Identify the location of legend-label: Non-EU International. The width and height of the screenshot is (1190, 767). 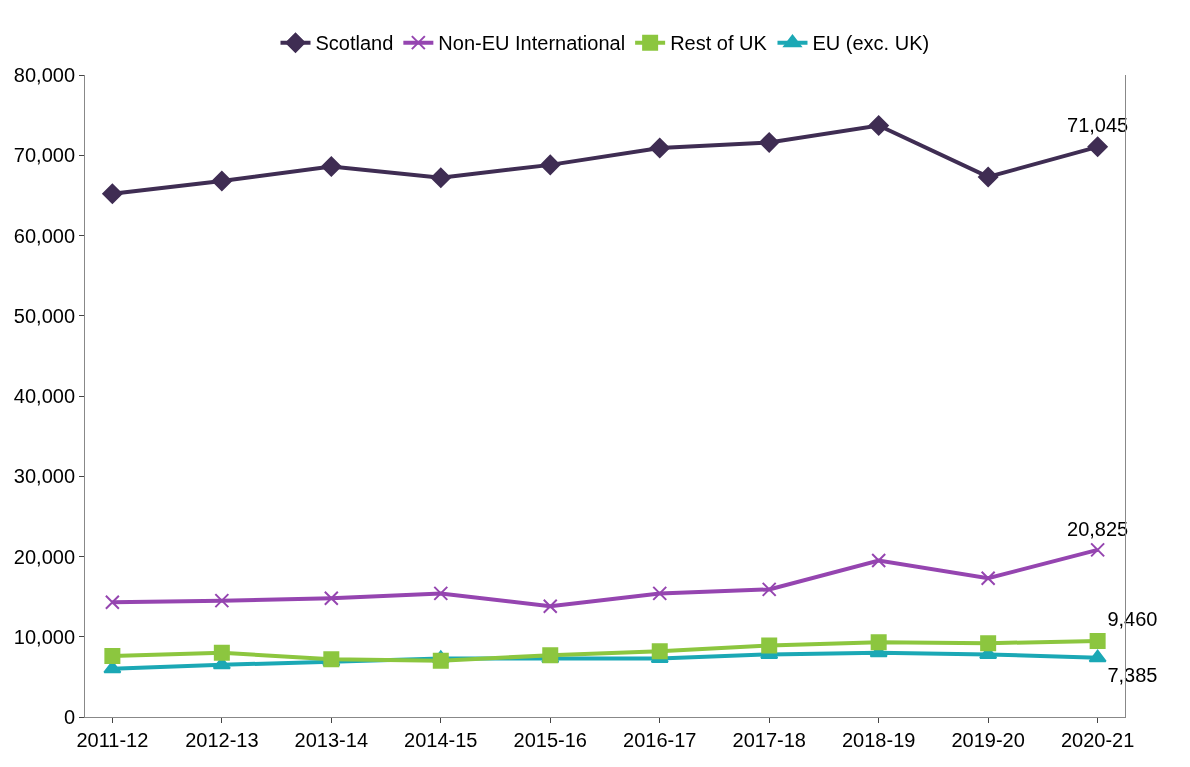
(532, 43).